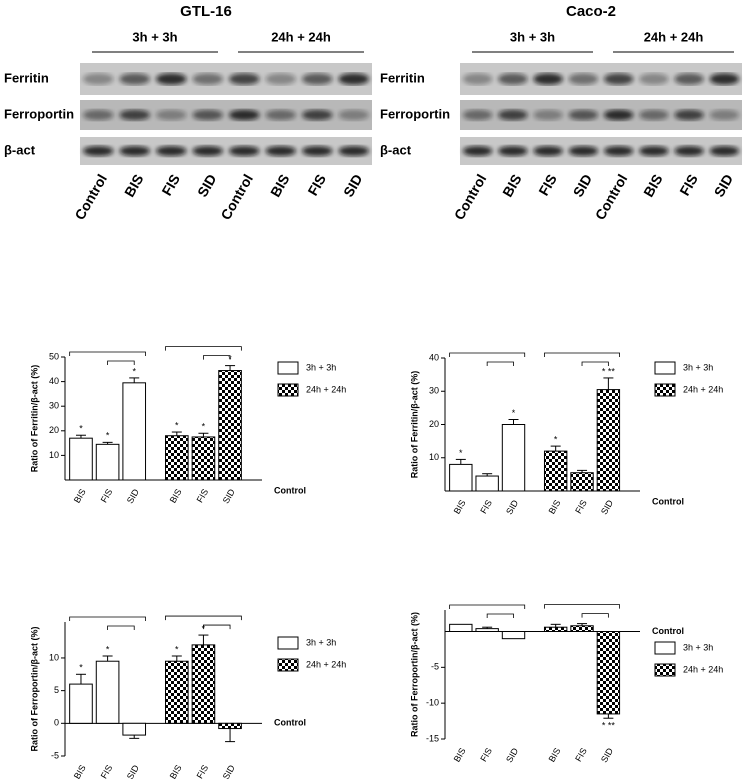  I want to click on y-axis-label: Ratio of Ferritin/β-act (%), so click(34, 419).